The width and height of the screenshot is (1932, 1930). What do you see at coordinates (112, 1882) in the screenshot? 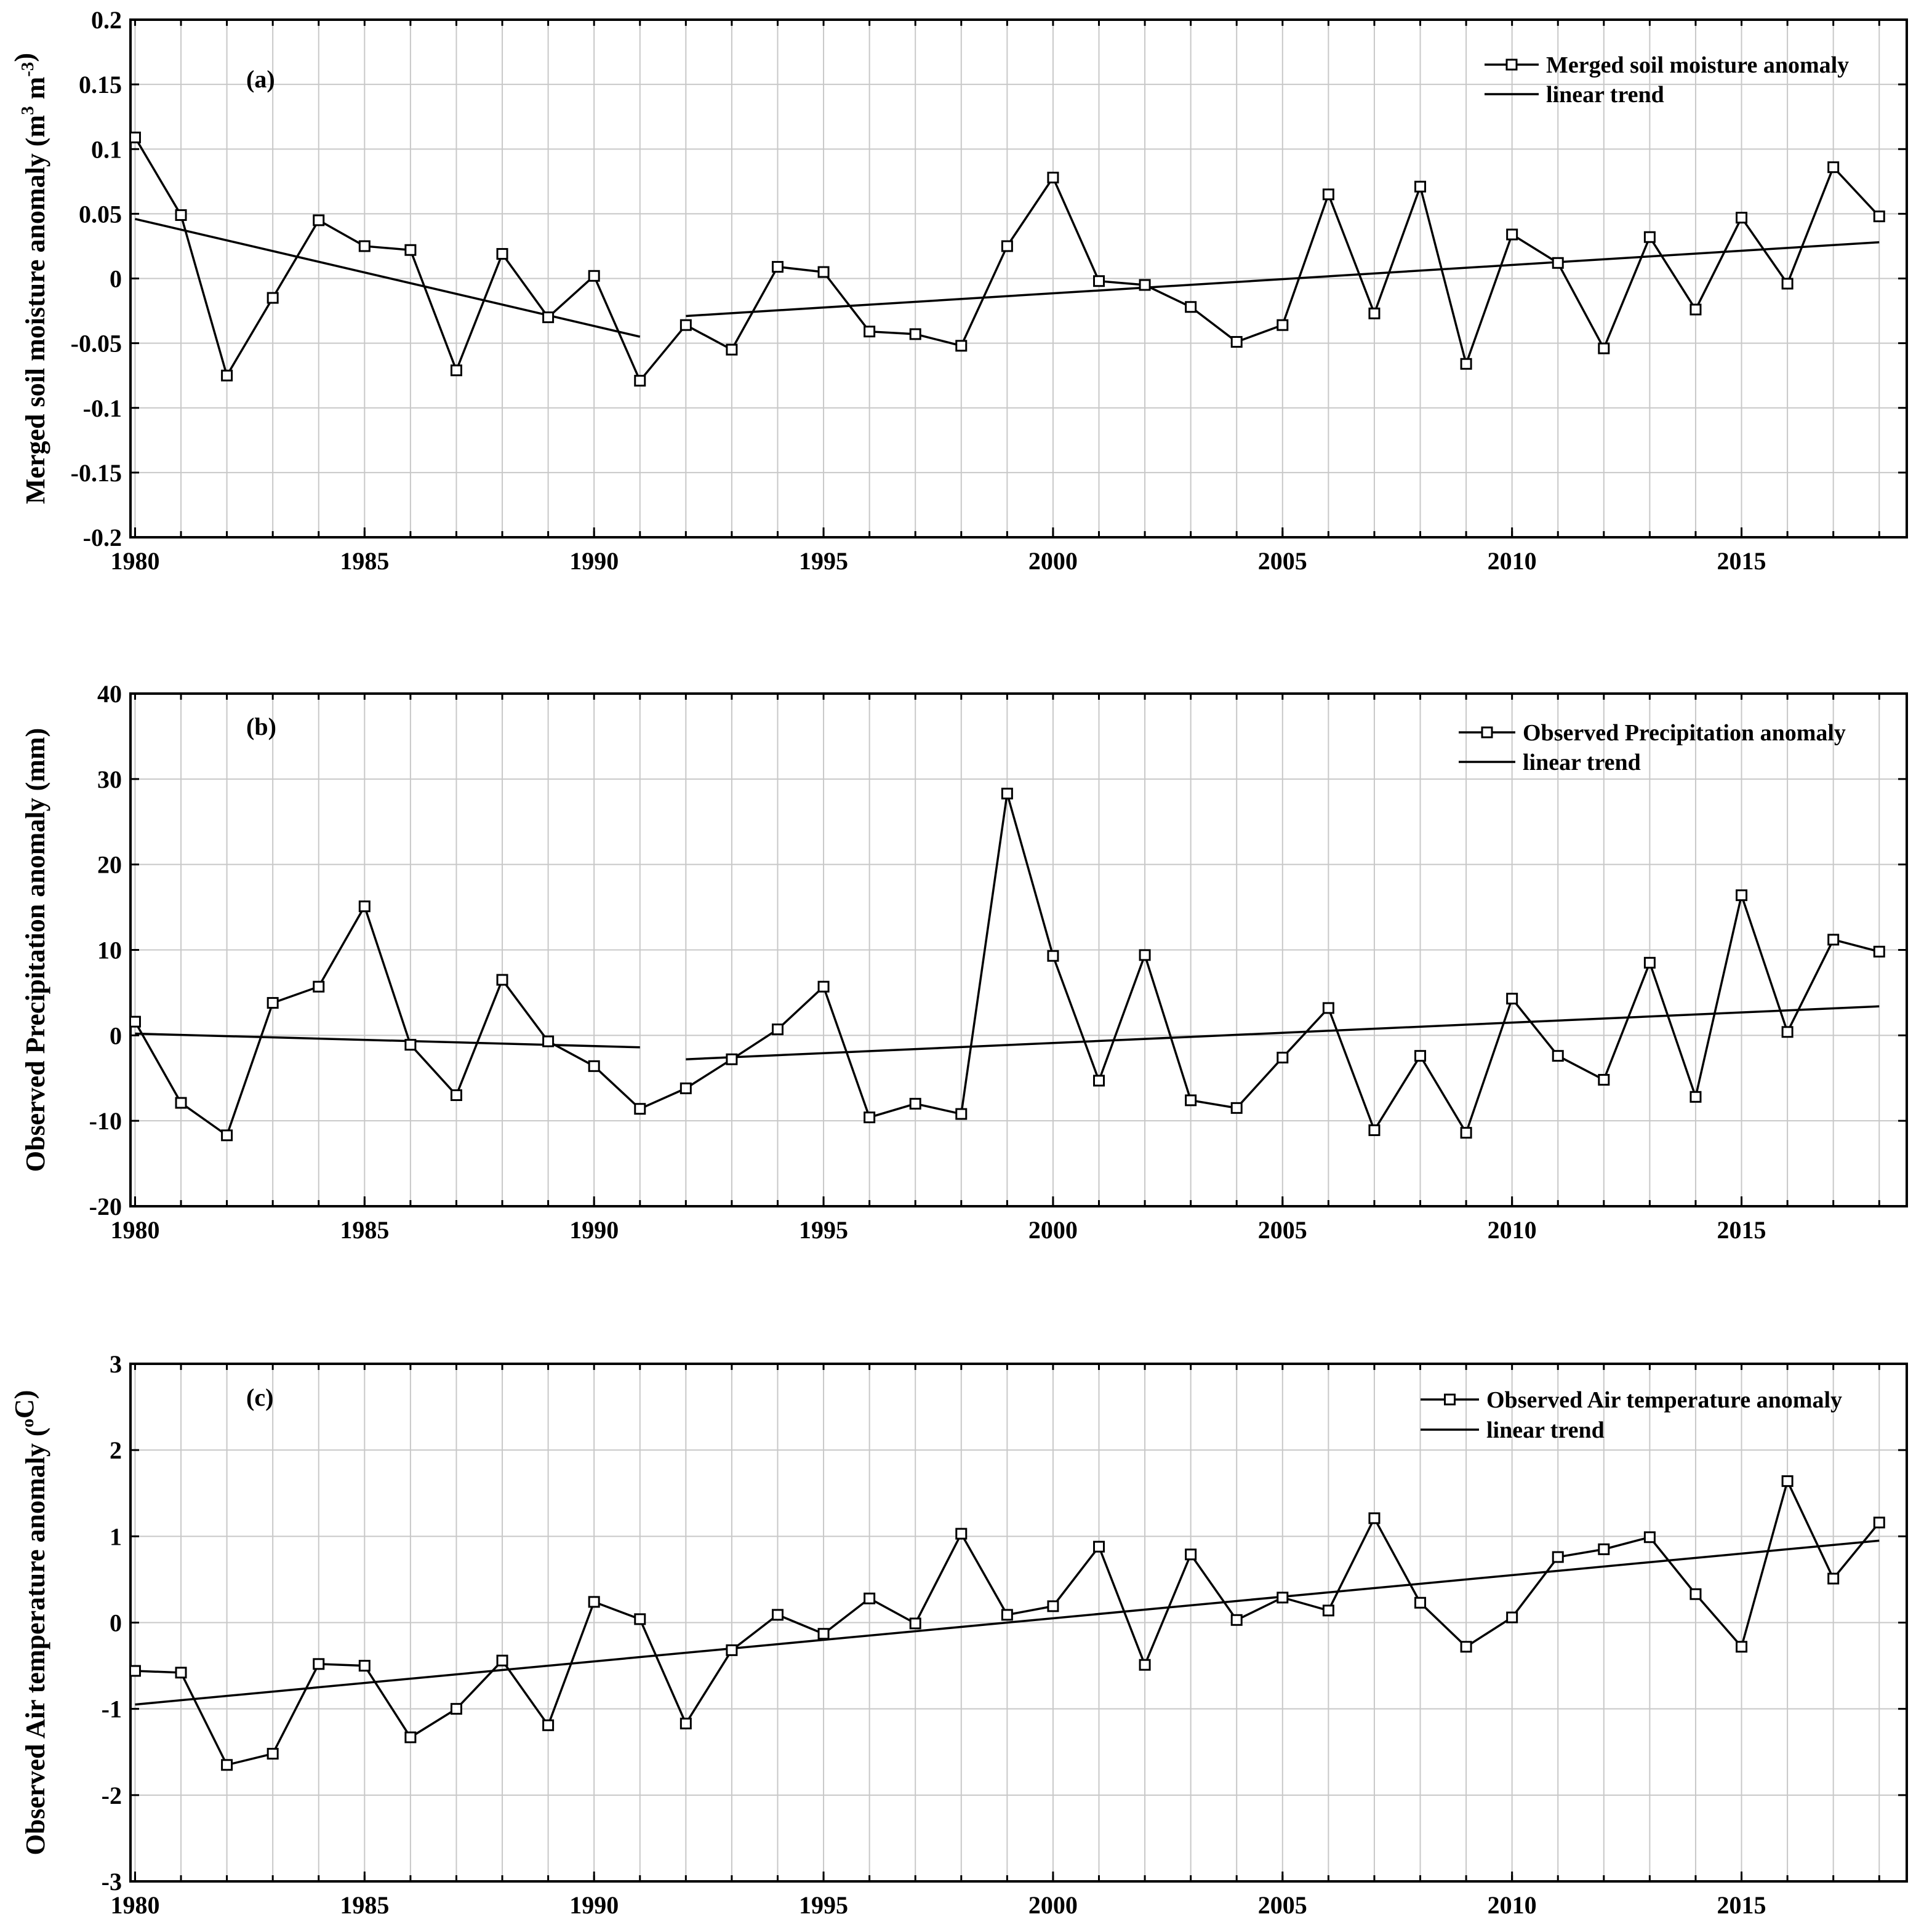
I see `y-tick-label: -3` at bounding box center [112, 1882].